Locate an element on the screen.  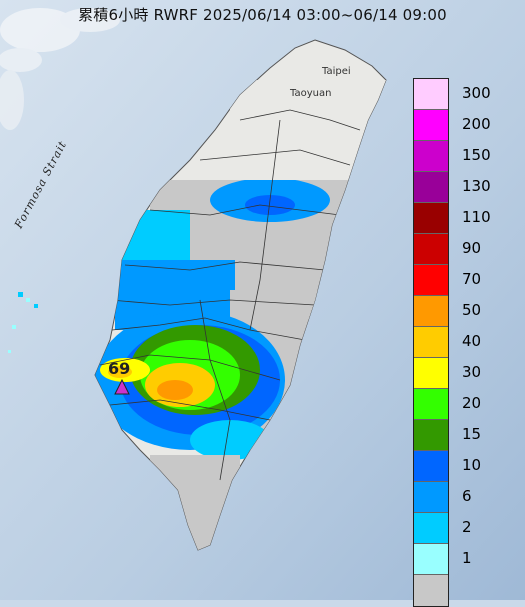
legend-labels: 300 200 150 130 110 90 70 50 40 30 20 15 10 6 2 1 is located at coordinates (492, 341).